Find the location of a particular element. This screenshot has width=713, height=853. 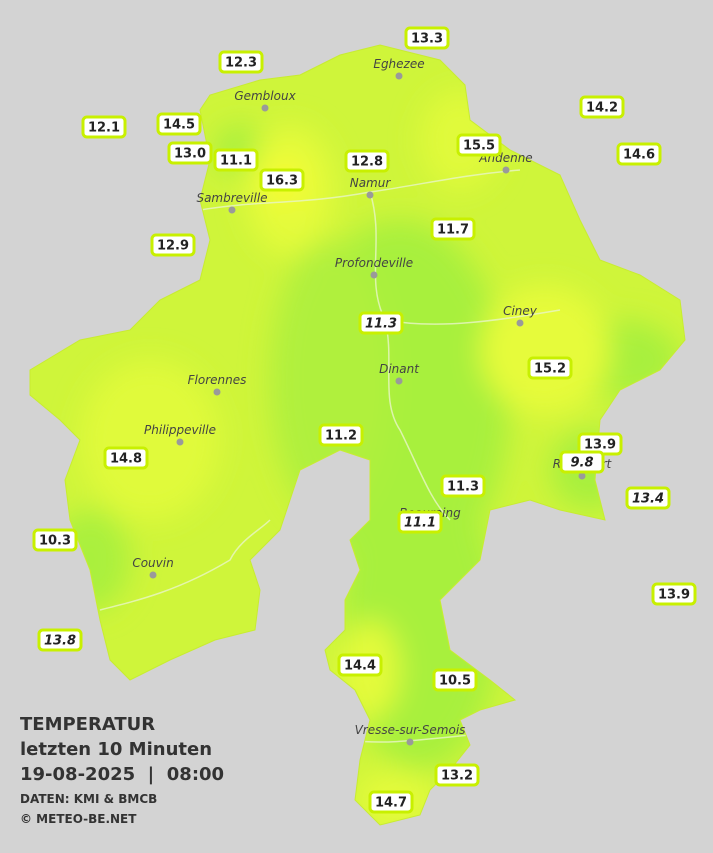

station: 14.5 is located at coordinates (179, 124).